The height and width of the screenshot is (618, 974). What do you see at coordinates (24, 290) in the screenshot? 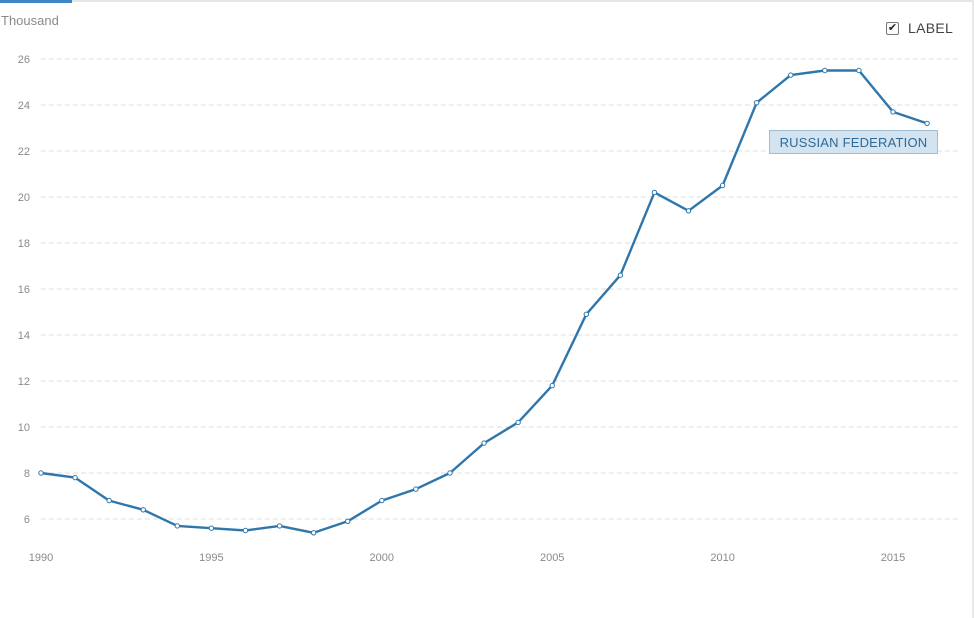
I see `y-tick-label: 16` at bounding box center [24, 290].